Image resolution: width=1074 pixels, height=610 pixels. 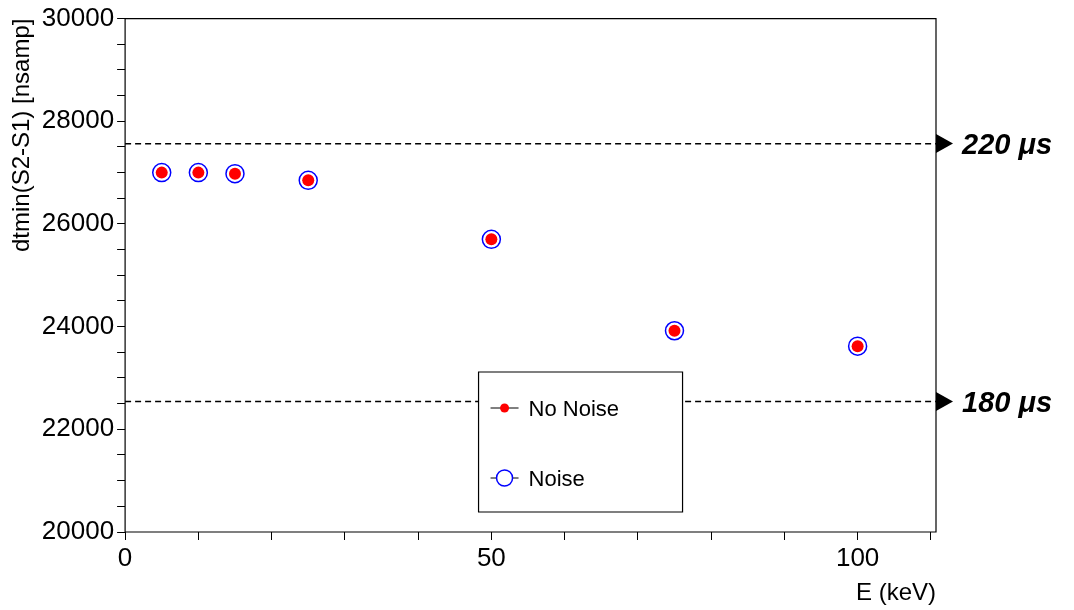 What do you see at coordinates (574, 409) in the screenshot?
I see `legend-label: No Noise` at bounding box center [574, 409].